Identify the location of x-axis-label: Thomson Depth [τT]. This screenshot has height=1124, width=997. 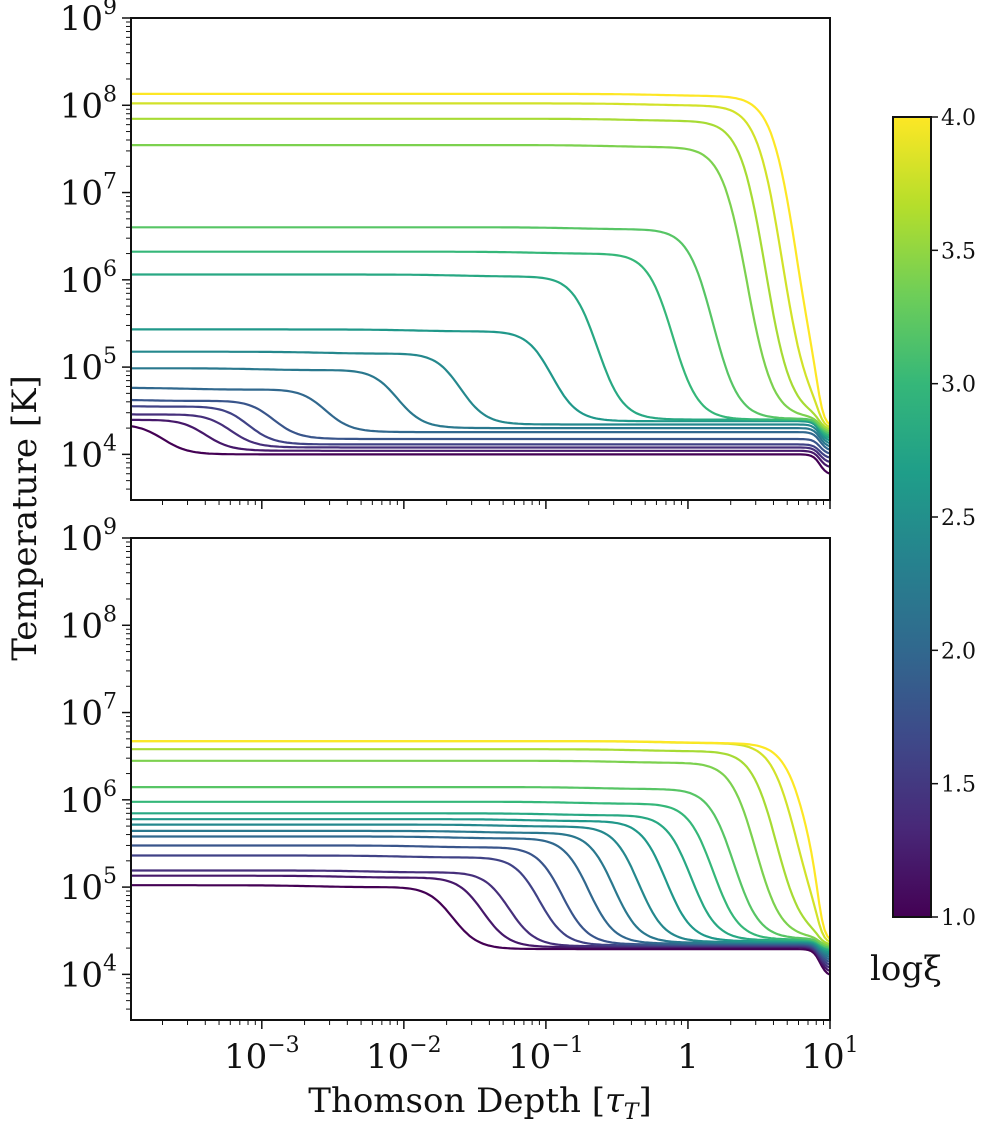
(479, 1102).